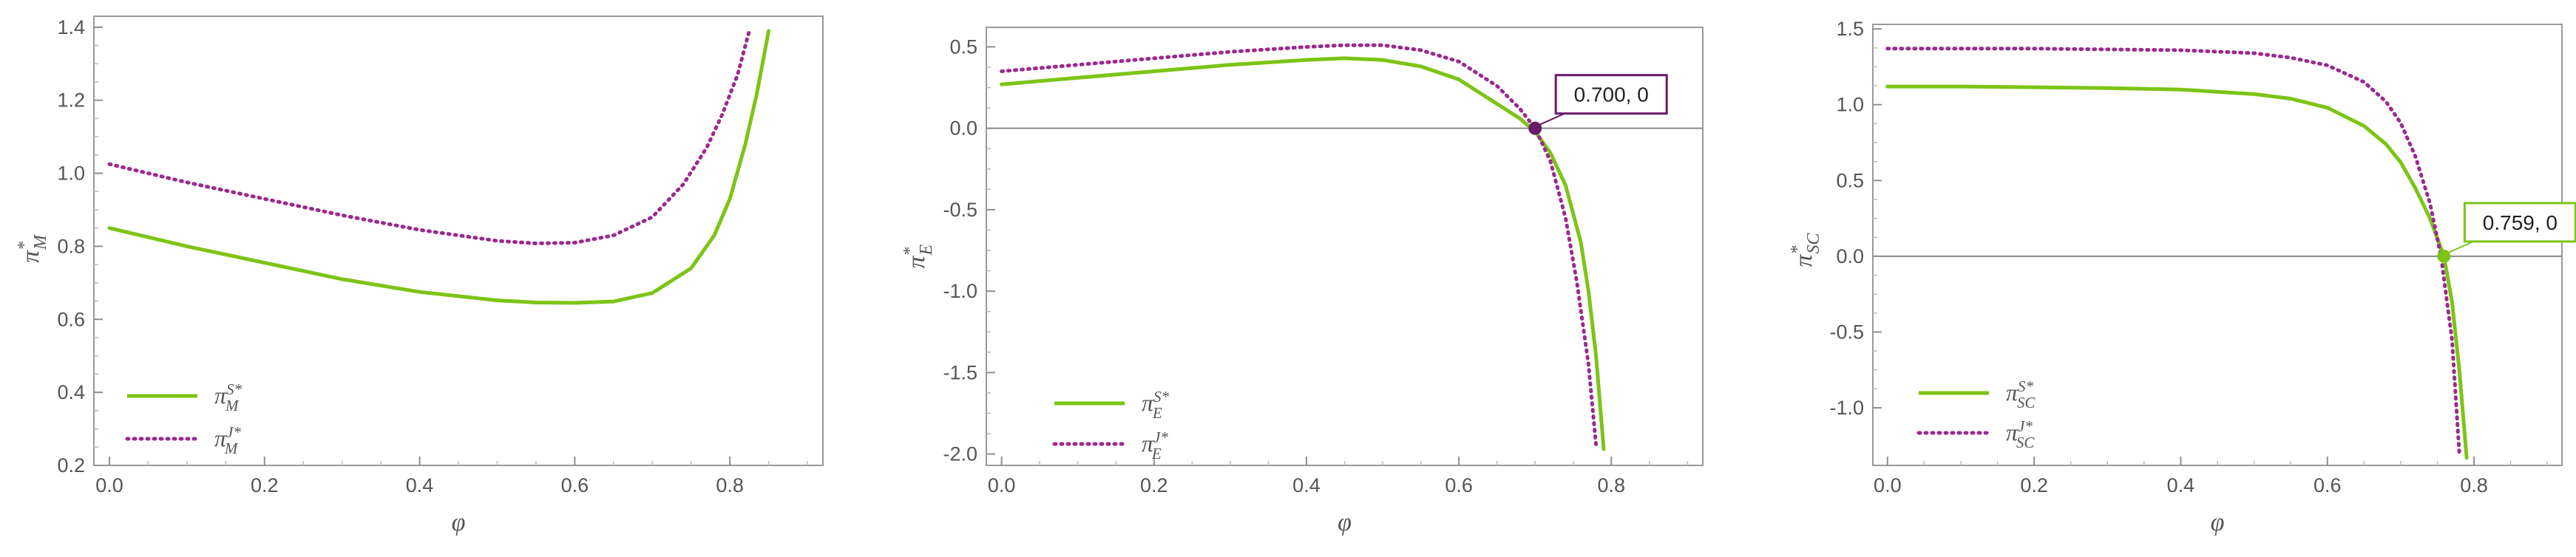 The image size is (2576, 557). I want to click on y-axis-label-group: π*SC, so click(1805, 250).